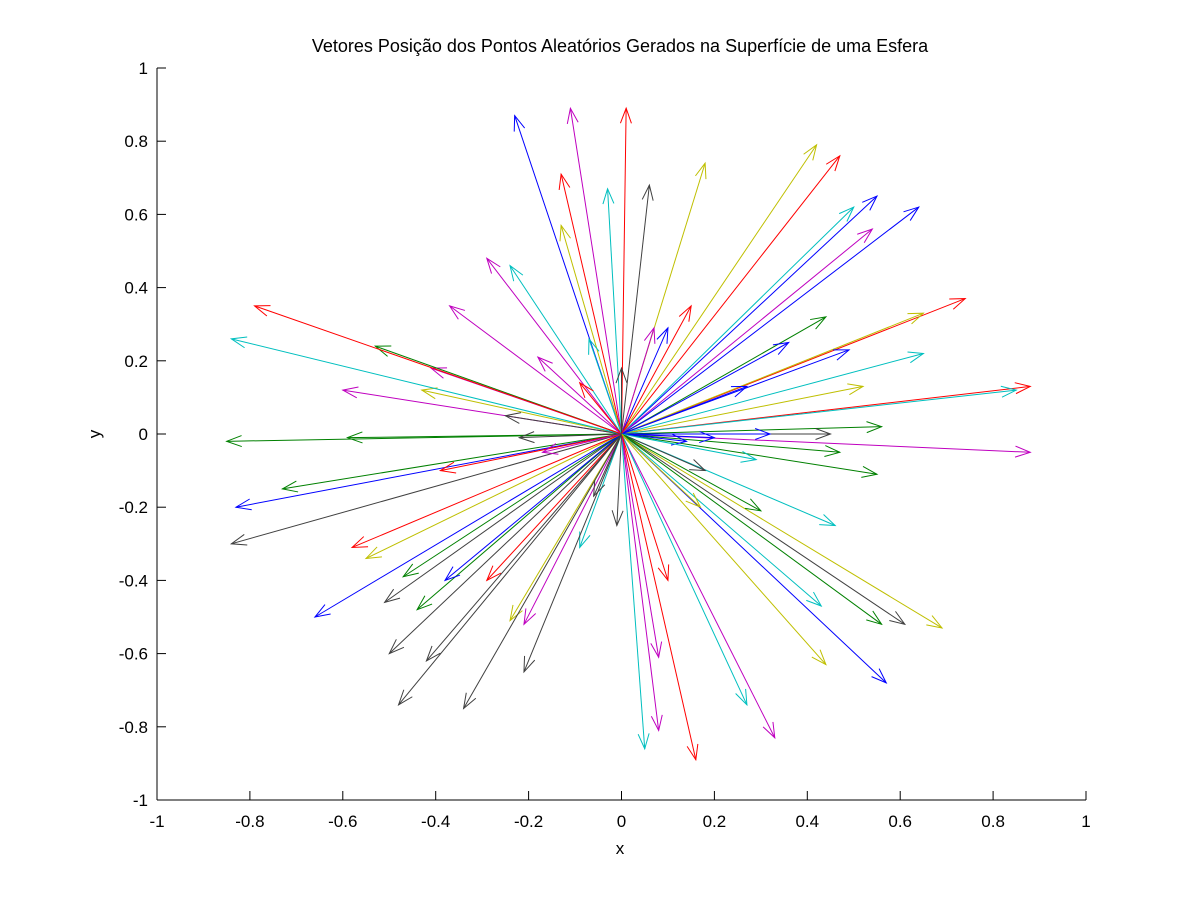  Describe the element at coordinates (620, 811) in the screenshot. I see `x-ticks: -1 -0.8 -0.6 -0.4 -0.2 0 0.2 0.4 0.6 0.8 1` at that location.